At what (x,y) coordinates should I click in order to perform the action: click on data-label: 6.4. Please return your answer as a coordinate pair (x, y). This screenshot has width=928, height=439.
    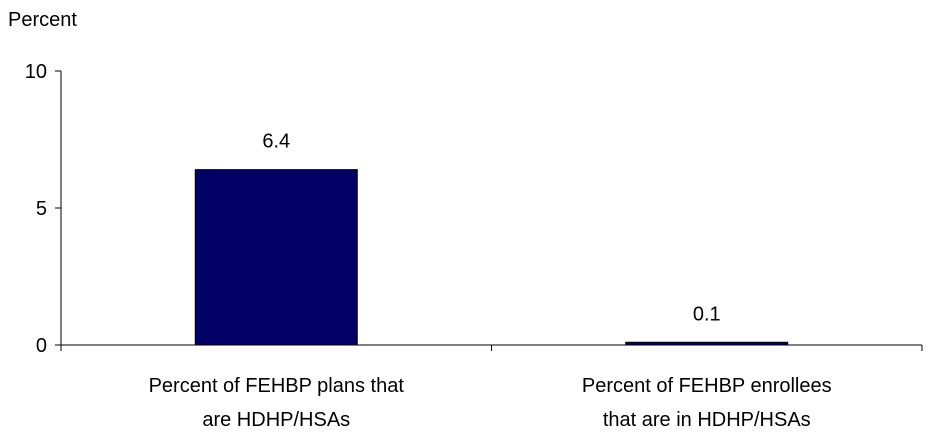
    Looking at the image, I should click on (276, 142).